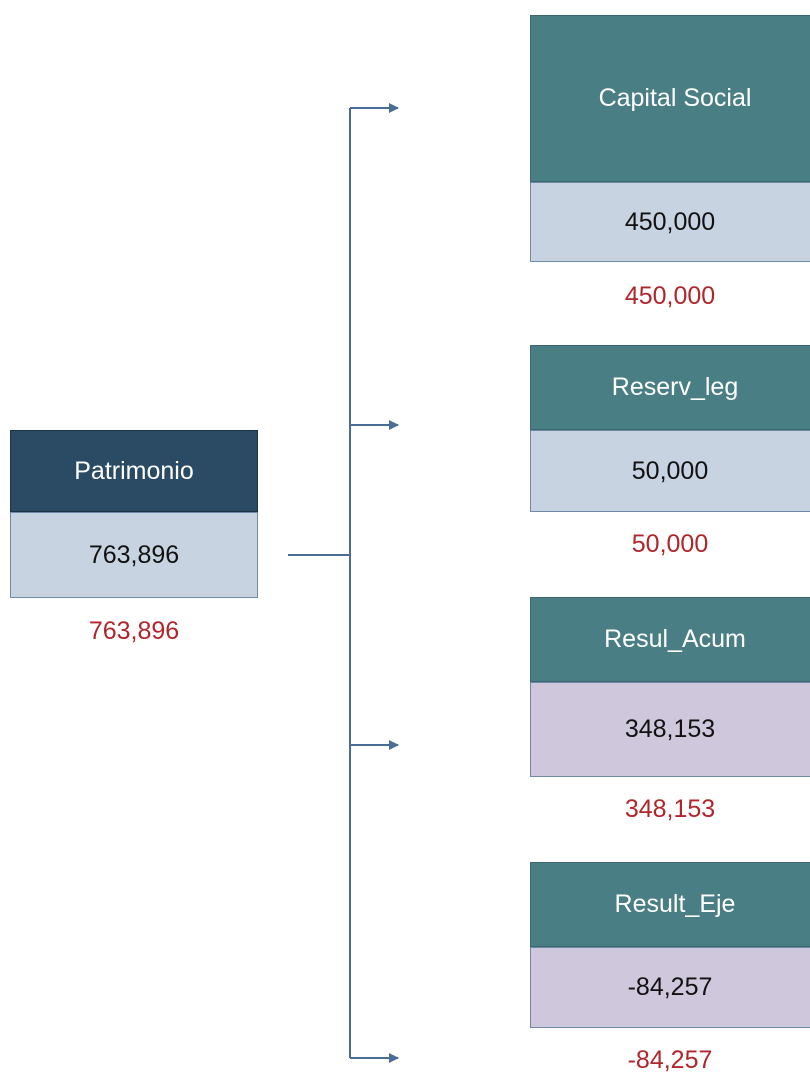 The image size is (810, 1077). I want to click on child-node: Result_Eje -84,257, so click(670, 945).